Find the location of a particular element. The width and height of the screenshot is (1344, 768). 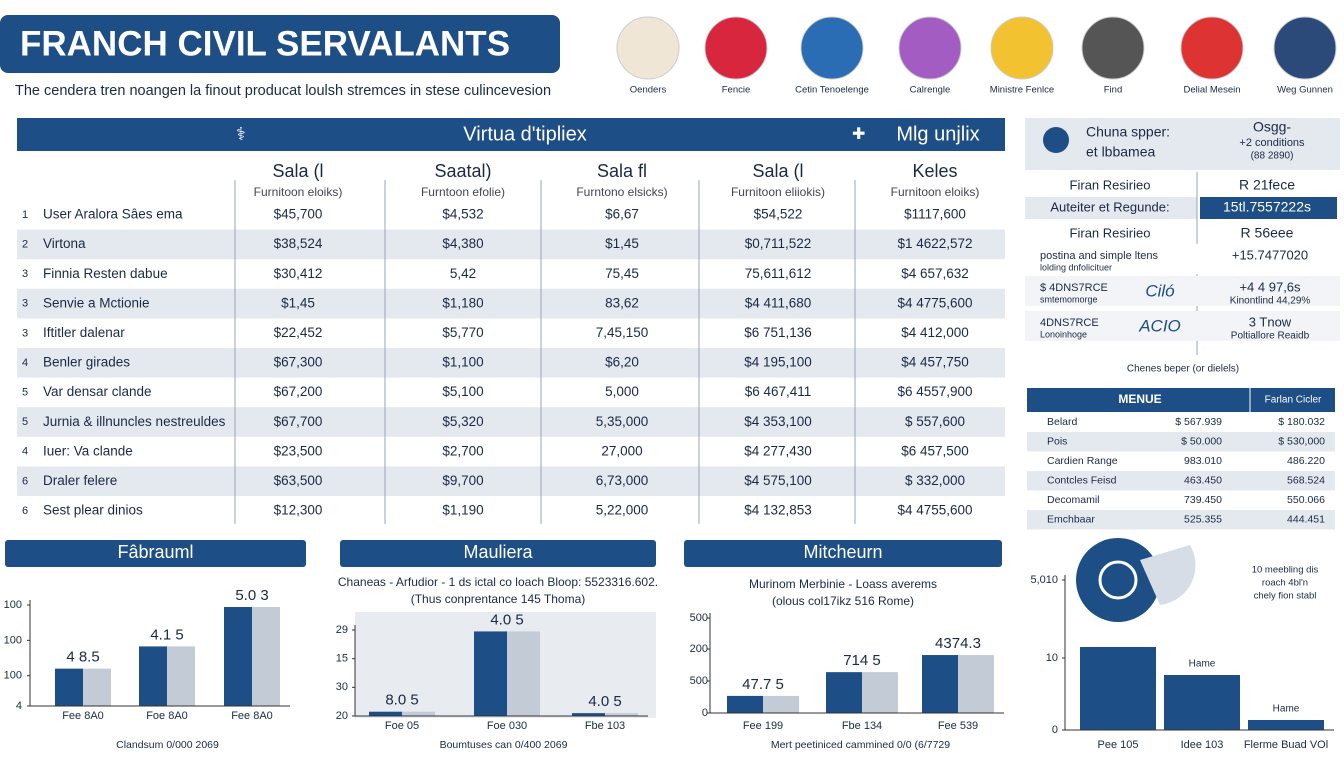

column-sub: Furnitoon eloiks) is located at coordinates (935, 192).